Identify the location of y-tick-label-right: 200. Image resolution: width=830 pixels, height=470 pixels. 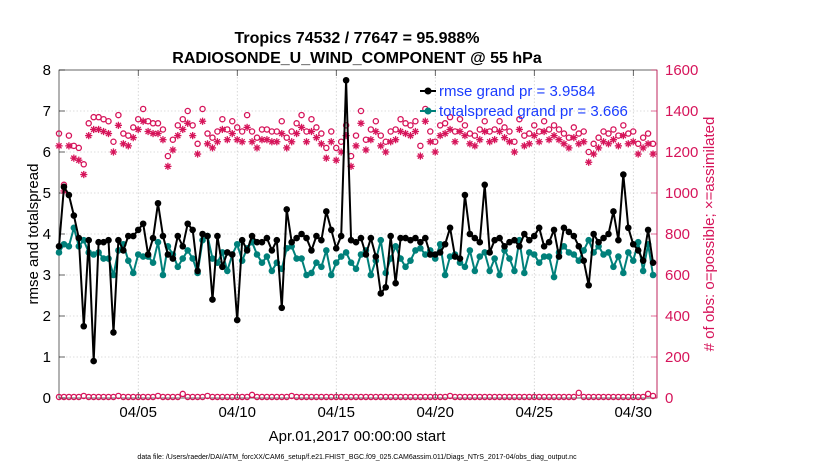
(677, 357).